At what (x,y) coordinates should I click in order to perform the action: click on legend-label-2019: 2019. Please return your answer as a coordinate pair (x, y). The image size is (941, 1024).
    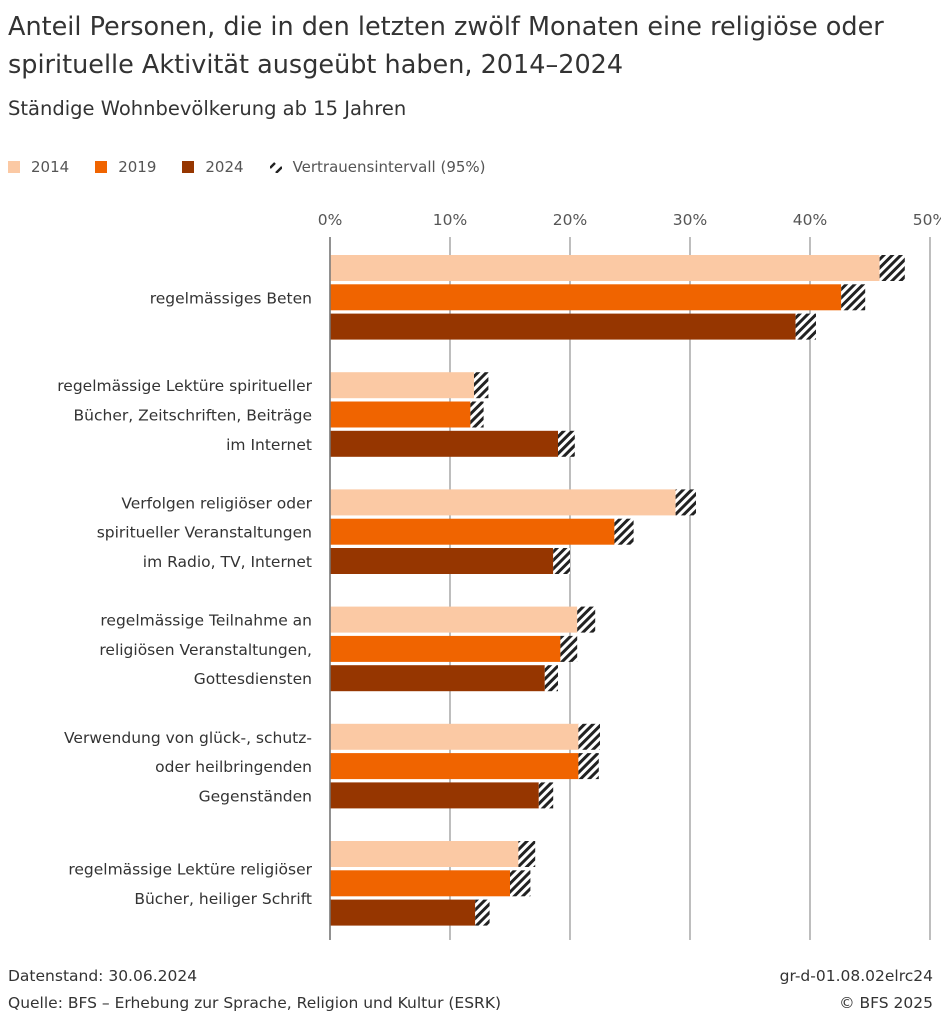
    Looking at the image, I should click on (137, 167).